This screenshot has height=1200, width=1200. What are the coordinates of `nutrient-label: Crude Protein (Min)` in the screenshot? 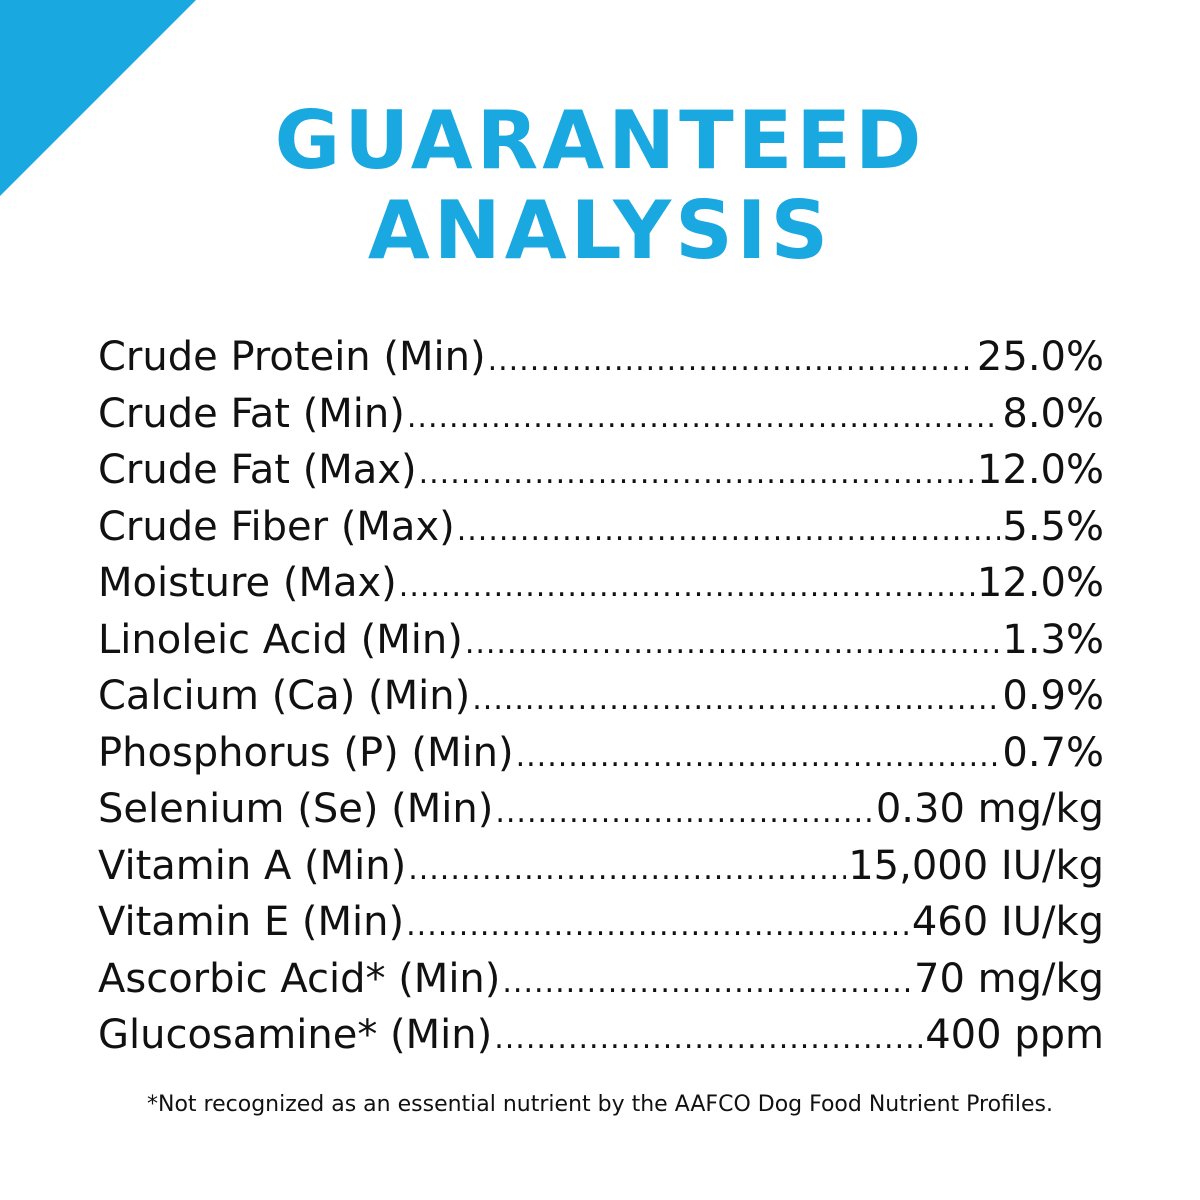 It's located at (292, 357).